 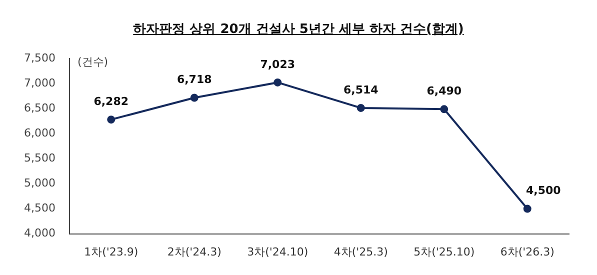 I want to click on x-tick-label: 4차('25.3), so click(x=361, y=251).